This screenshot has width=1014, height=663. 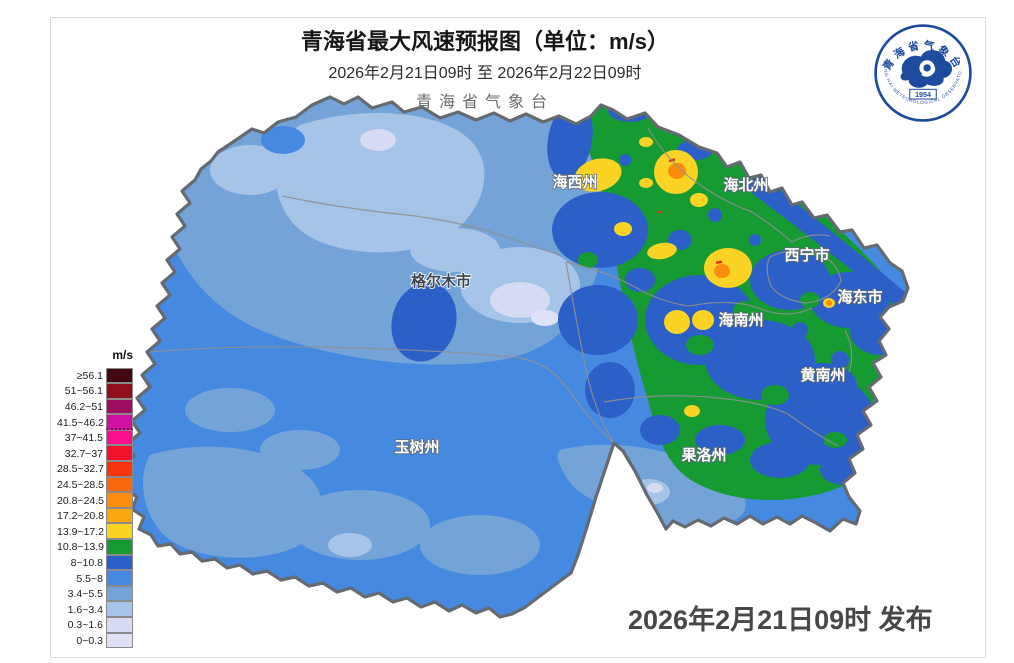 I want to click on legend-entry: 5.5~8, so click(x=96, y=578).